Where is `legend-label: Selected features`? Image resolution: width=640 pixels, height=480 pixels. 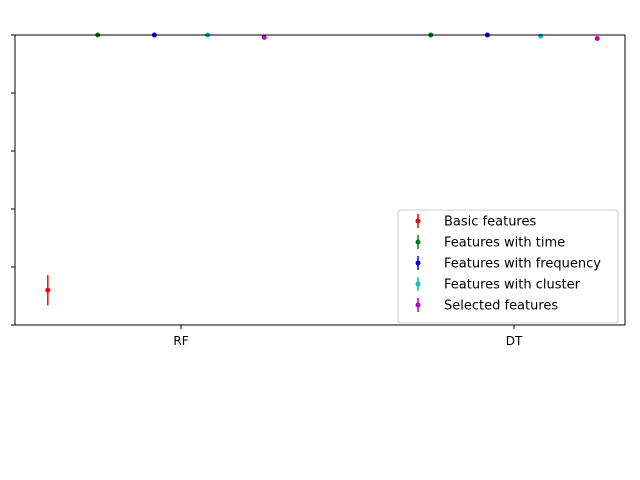 legend-label: Selected features is located at coordinates (501, 306).